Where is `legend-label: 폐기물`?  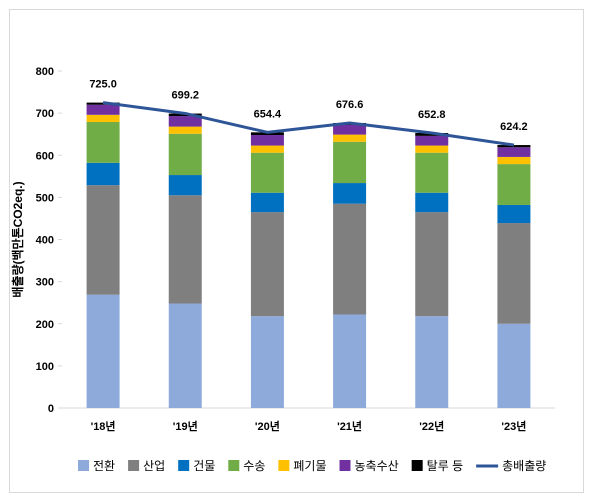 legend-label: 폐기물 is located at coordinates (309, 466).